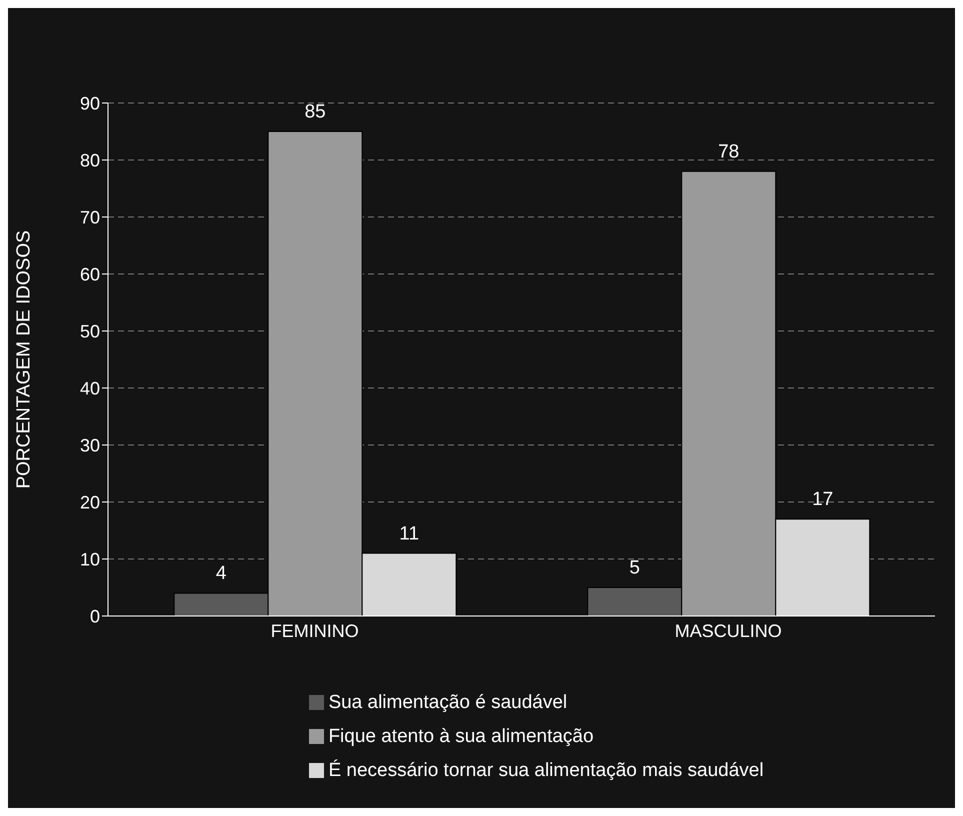 The height and width of the screenshot is (816, 963). Describe the element at coordinates (90, 103) in the screenshot. I see `y-tick-label: 90` at that location.